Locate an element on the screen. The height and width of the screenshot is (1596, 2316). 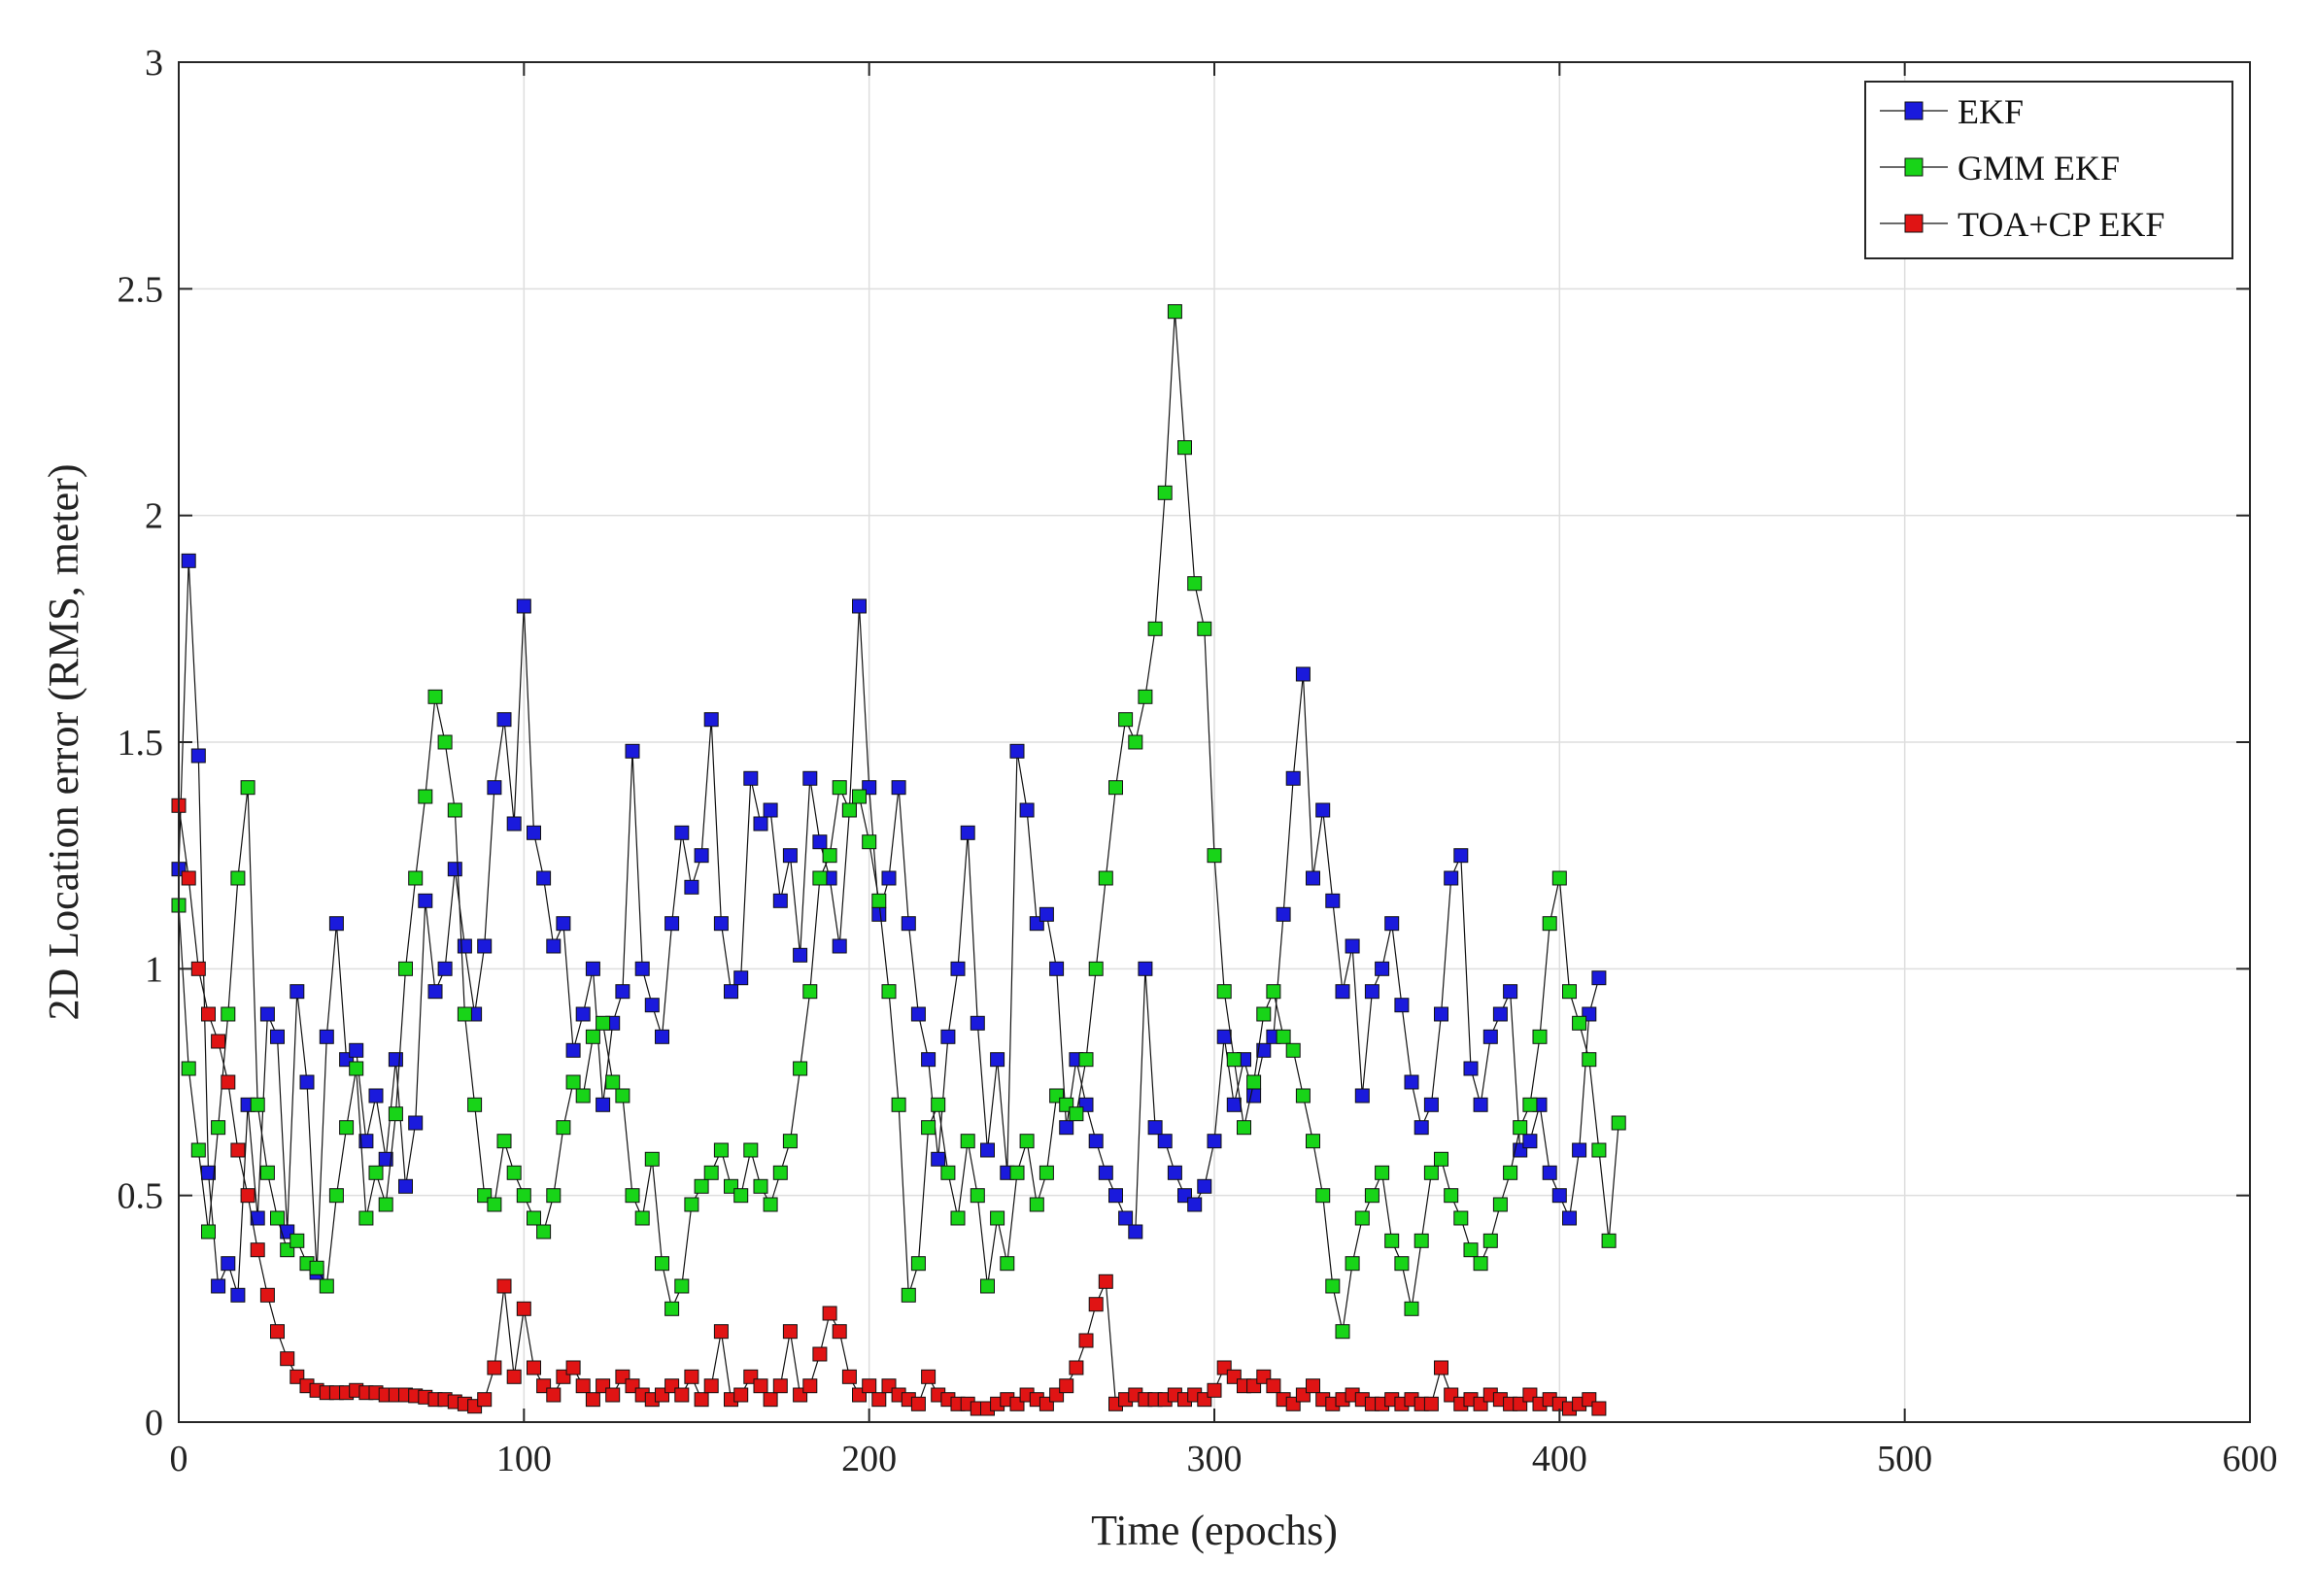
legend-label-ekf: EKF is located at coordinates (1991, 111).